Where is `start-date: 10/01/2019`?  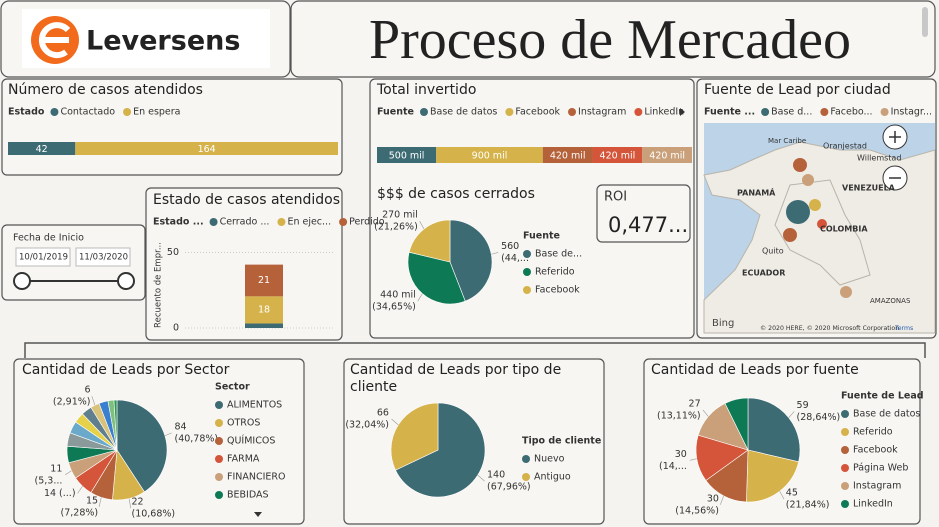
start-date: 10/01/2019 is located at coordinates (43, 258).